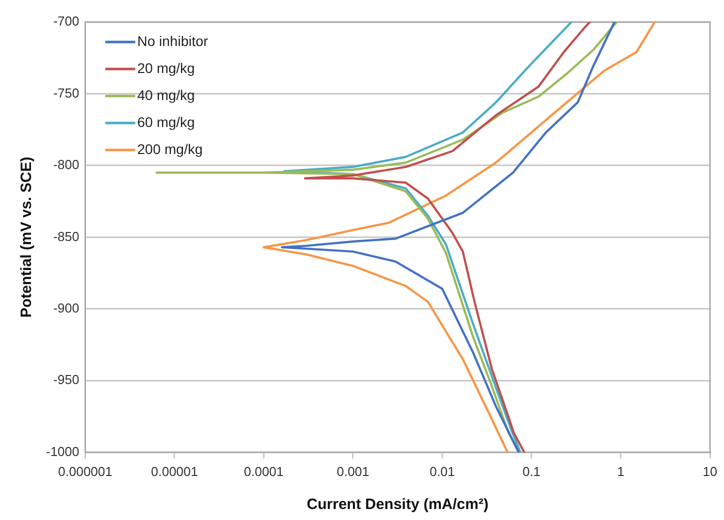 The height and width of the screenshot is (520, 724). I want to click on y-axis-title: Potential (mV vs. SCE), so click(27, 237).